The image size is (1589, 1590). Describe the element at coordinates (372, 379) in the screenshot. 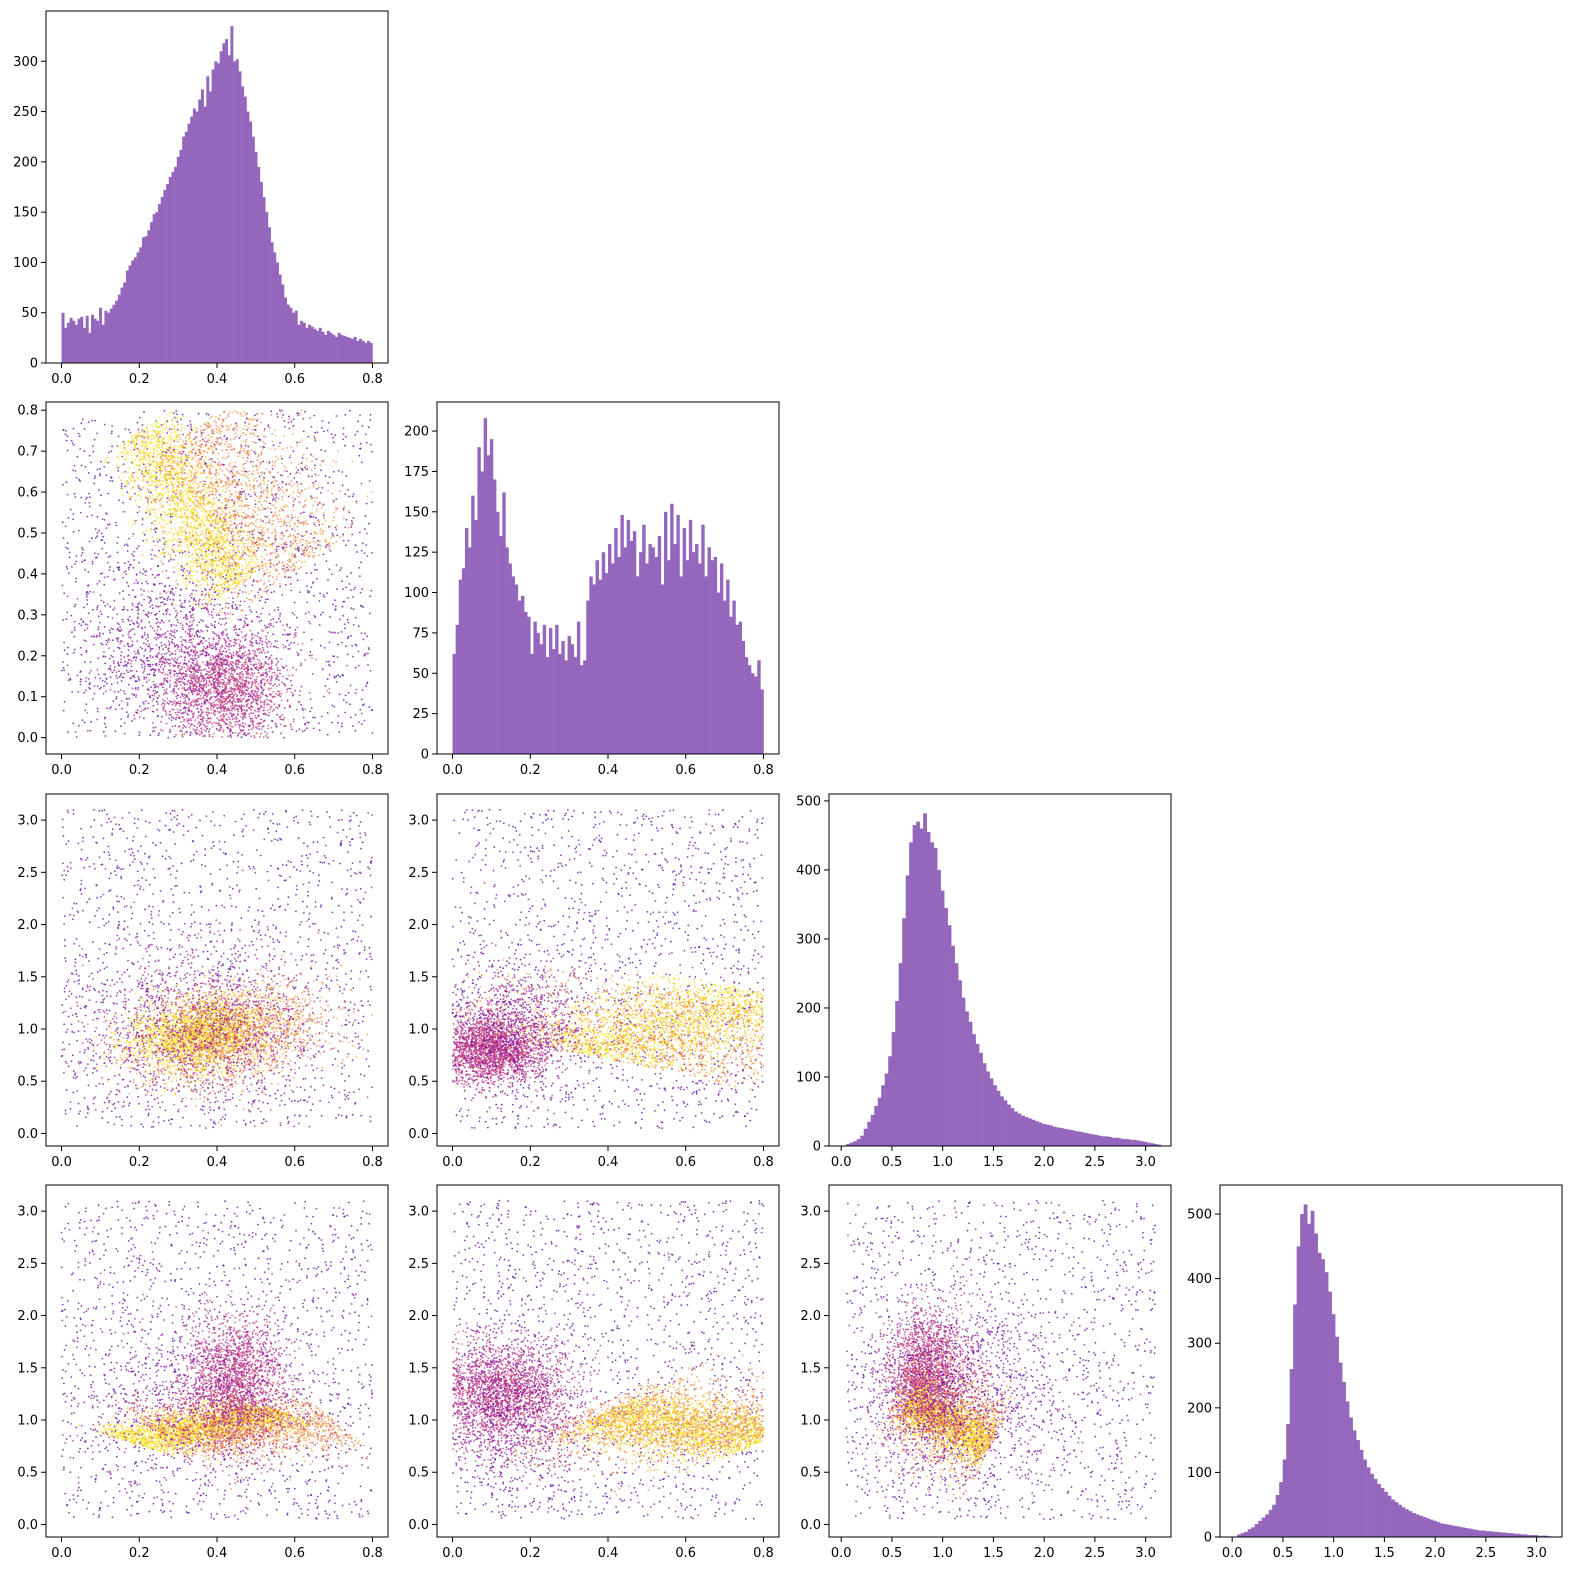

I see `x-tick-label: 0.8` at that location.